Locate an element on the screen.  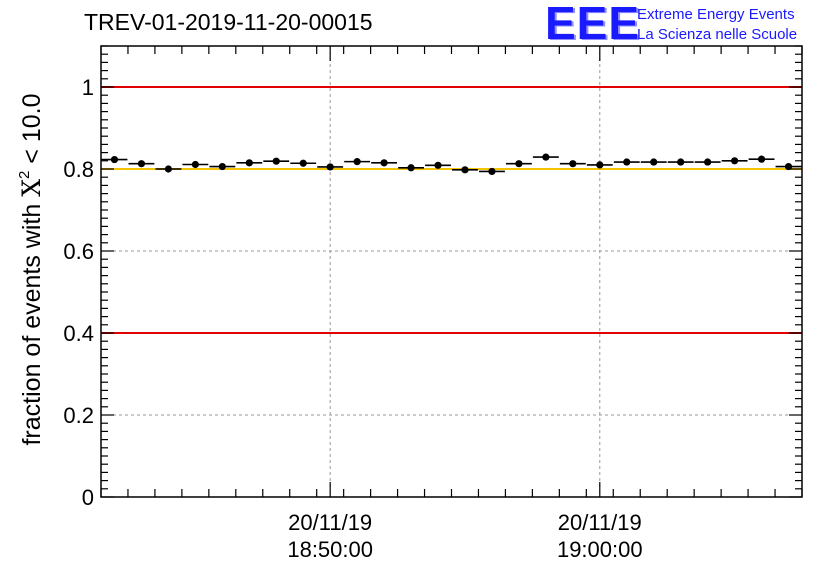
y-tick-label: 0.8 is located at coordinates (78, 169).